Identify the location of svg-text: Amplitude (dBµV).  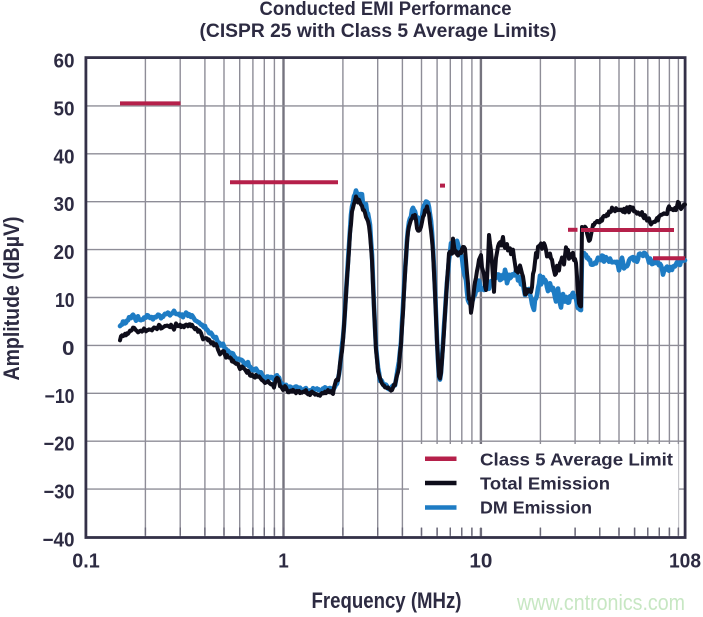
(12, 299).